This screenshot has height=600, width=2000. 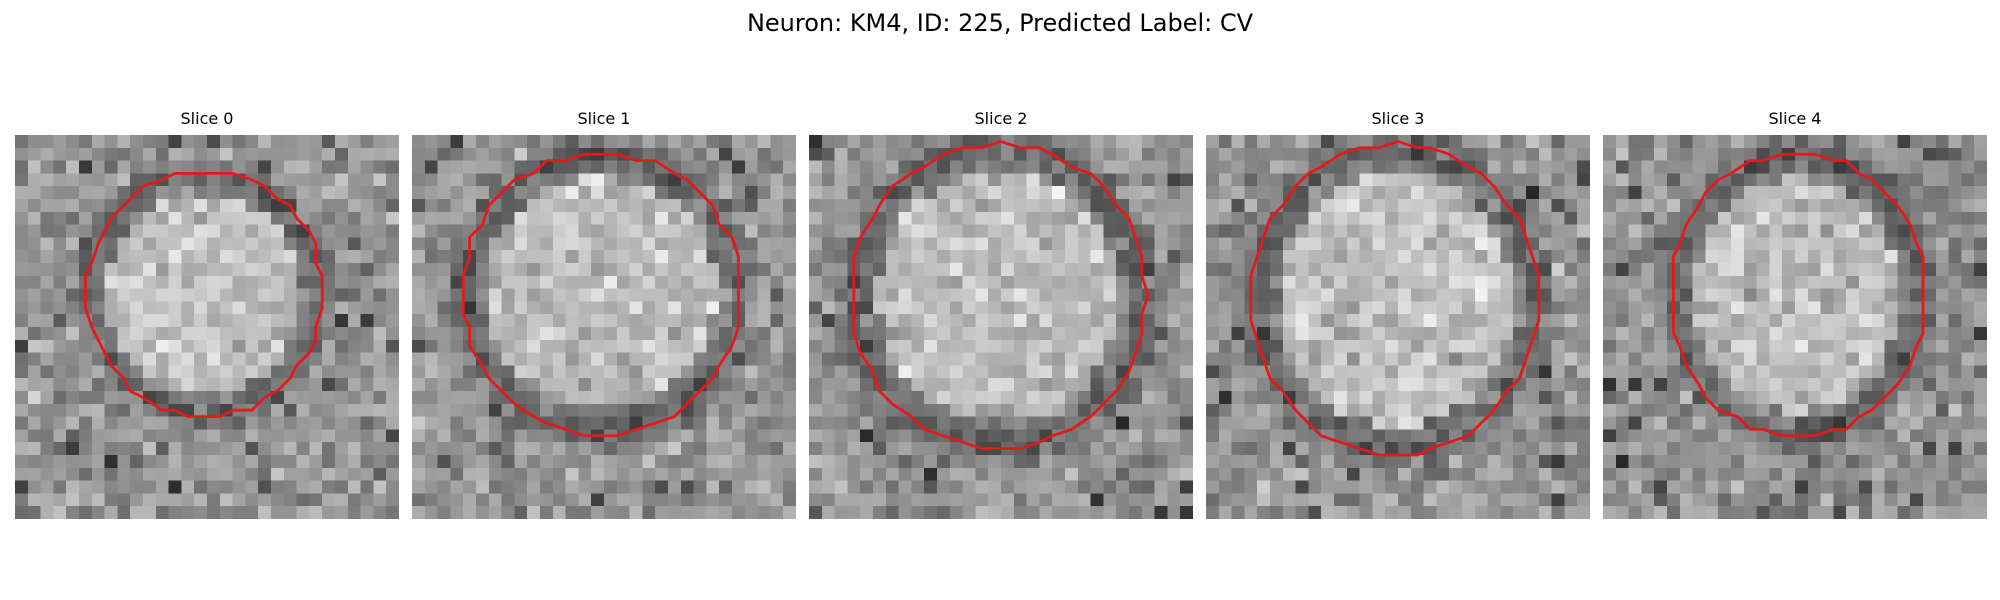 I want to click on slice-title: Slice 0, so click(x=207, y=118).